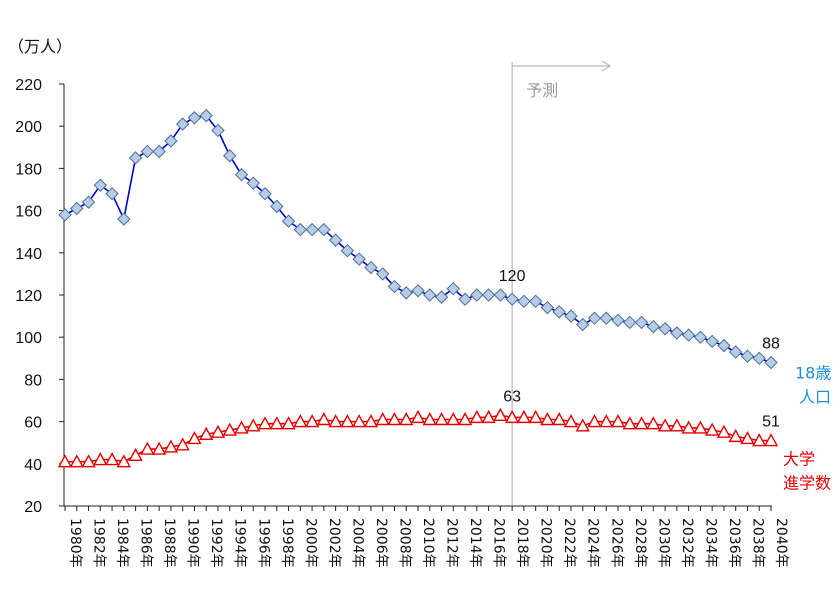 This screenshot has height=612, width=840. What do you see at coordinates (687, 543) in the screenshot?
I see `x-tick-label: 2032年` at bounding box center [687, 543].